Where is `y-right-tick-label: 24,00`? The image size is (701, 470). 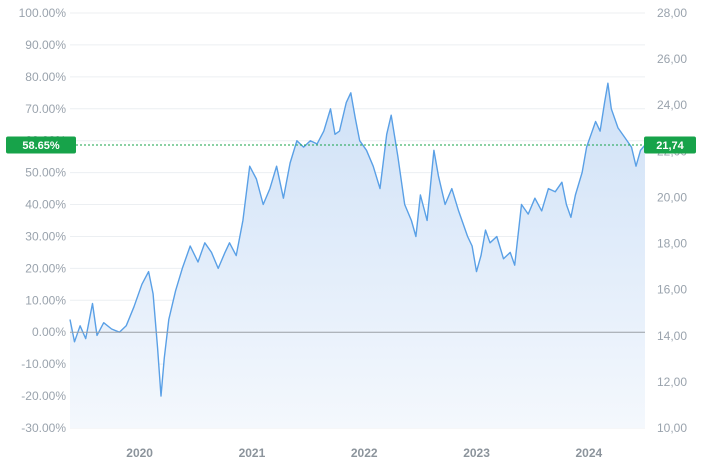
y-right-tick-label: 24,00 is located at coordinates (672, 105).